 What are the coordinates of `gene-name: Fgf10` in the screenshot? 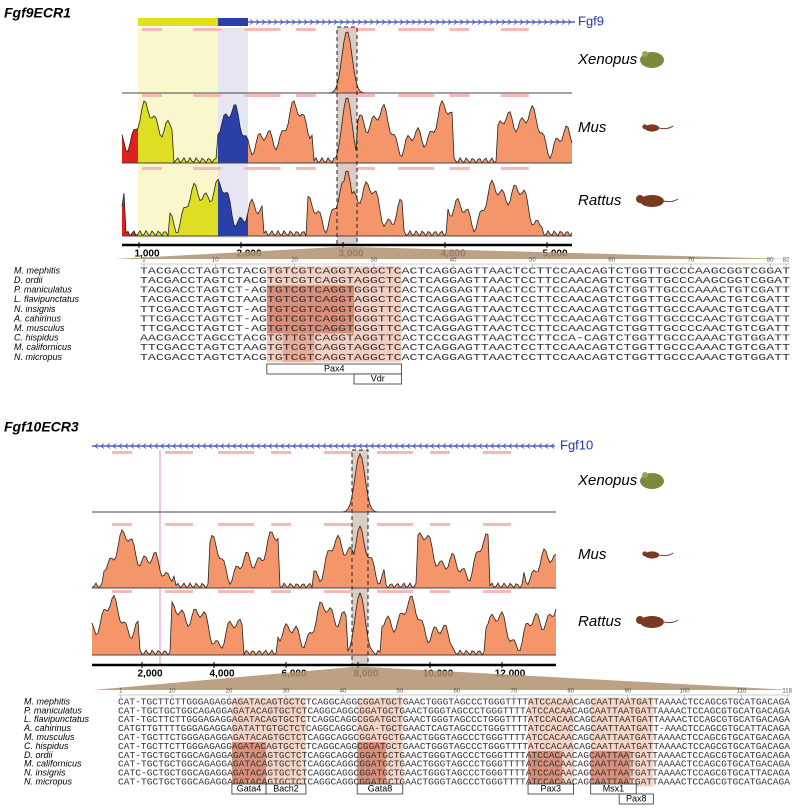 It's located at (576, 444).